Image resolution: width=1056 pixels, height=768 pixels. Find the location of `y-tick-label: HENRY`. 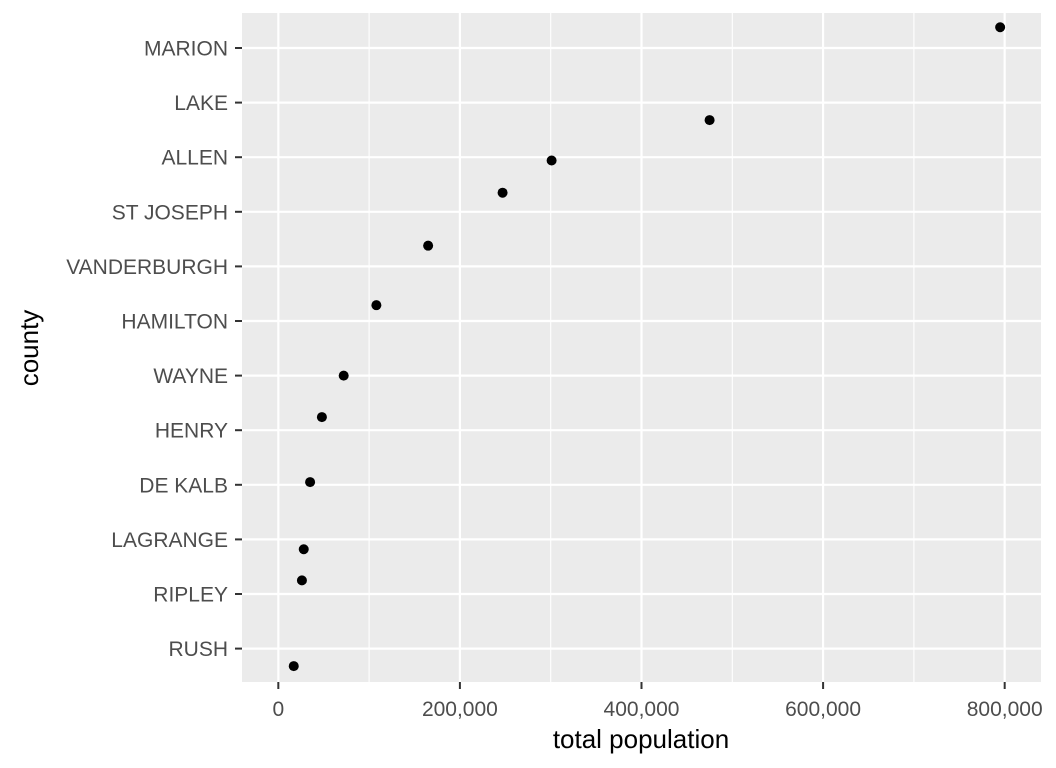

y-tick-label: HENRY is located at coordinates (191, 431).